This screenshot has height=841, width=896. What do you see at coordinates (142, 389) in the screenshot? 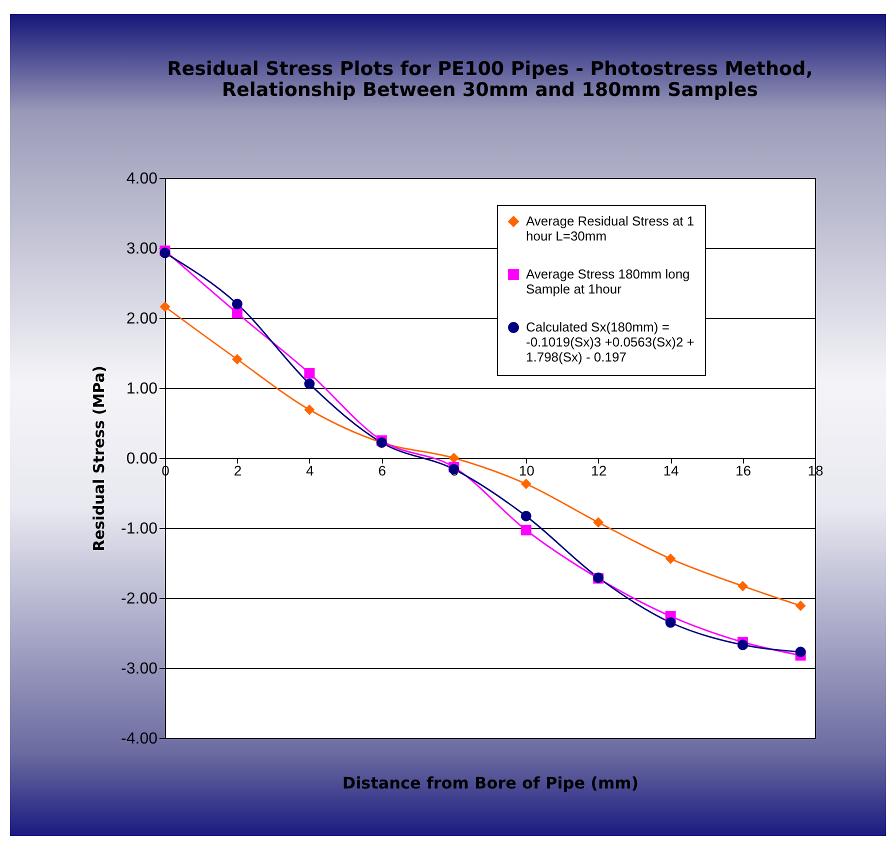
I see `y-tick-label: 1.00` at bounding box center [142, 389].